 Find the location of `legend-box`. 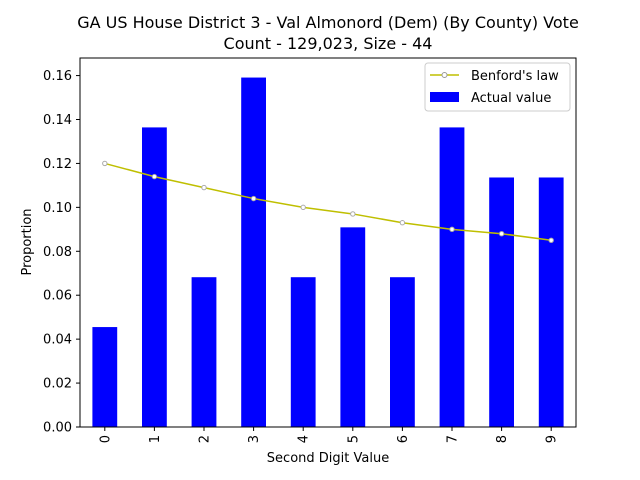

legend-box is located at coordinates (497, 87).